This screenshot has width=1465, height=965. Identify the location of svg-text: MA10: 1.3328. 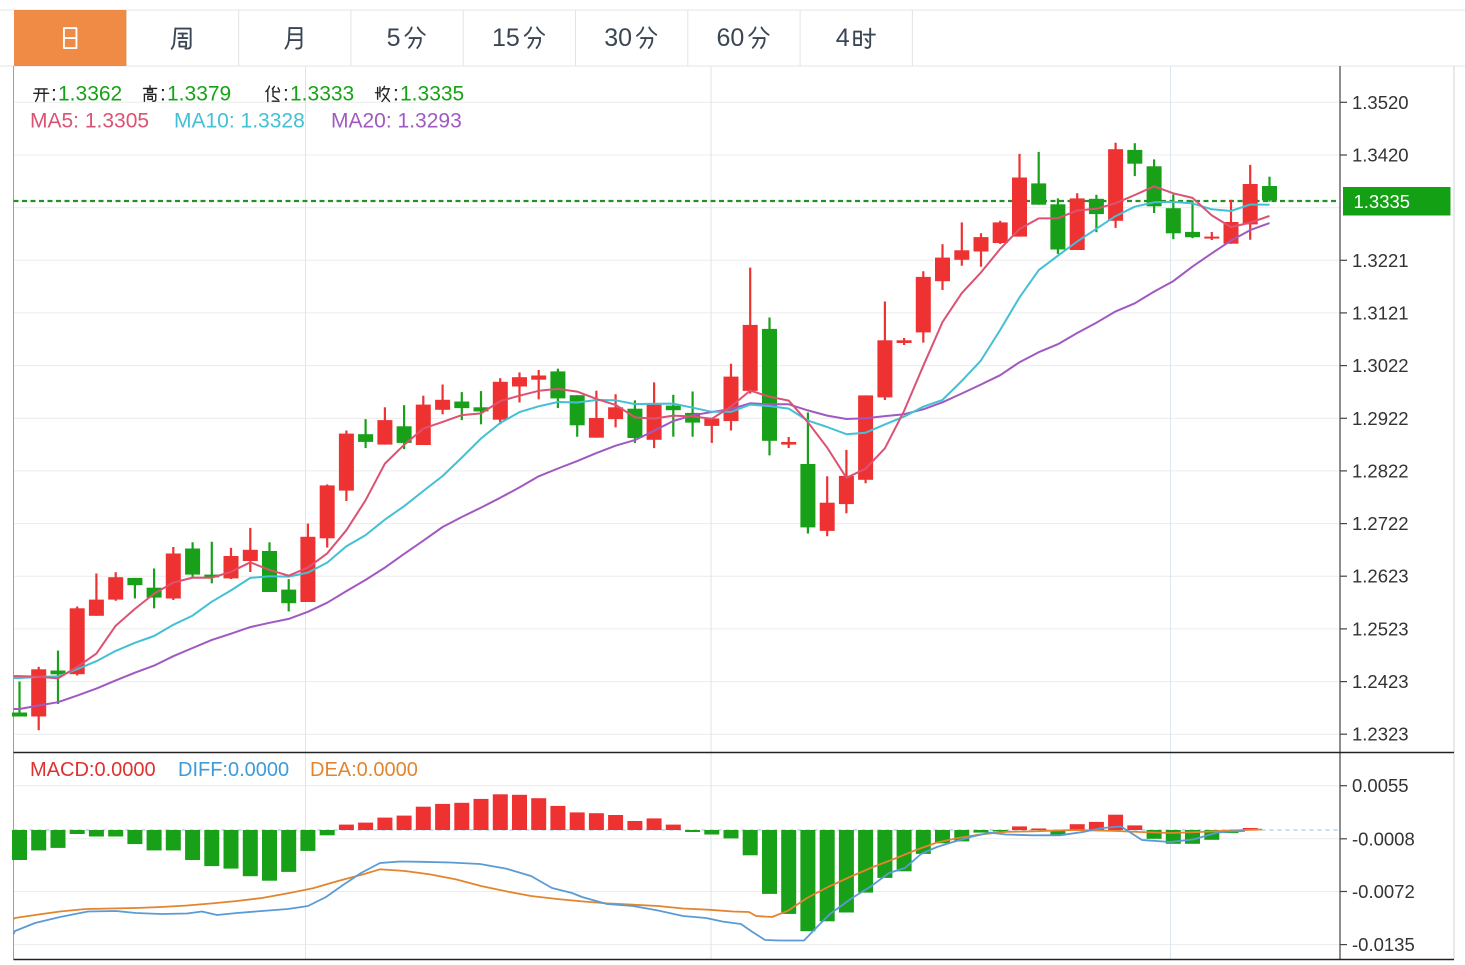
(239, 121).